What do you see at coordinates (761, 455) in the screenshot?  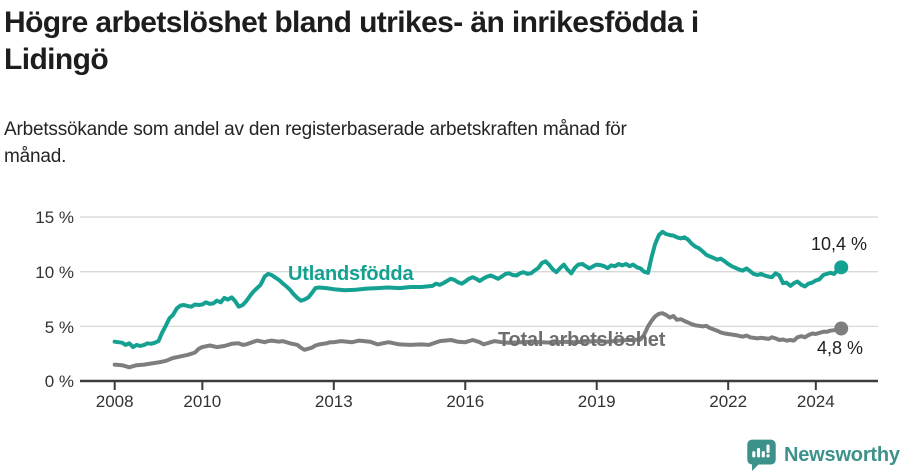 I see `newsworthy-bar-chart-pin-icon` at bounding box center [761, 455].